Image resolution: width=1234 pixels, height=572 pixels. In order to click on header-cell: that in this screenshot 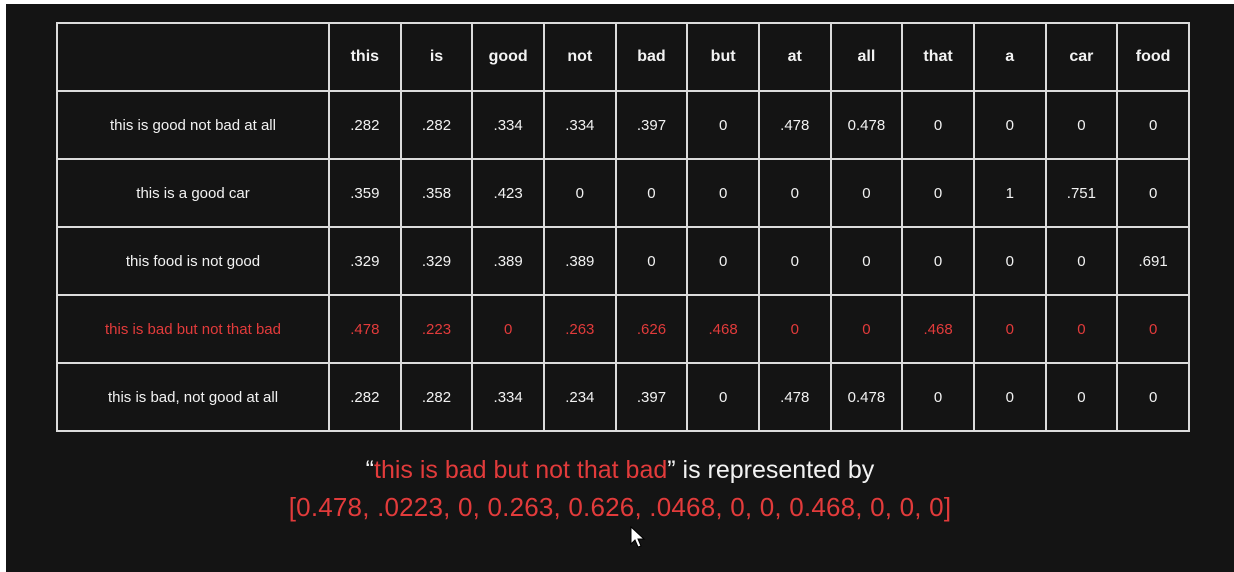, I will do `click(938, 57)`.